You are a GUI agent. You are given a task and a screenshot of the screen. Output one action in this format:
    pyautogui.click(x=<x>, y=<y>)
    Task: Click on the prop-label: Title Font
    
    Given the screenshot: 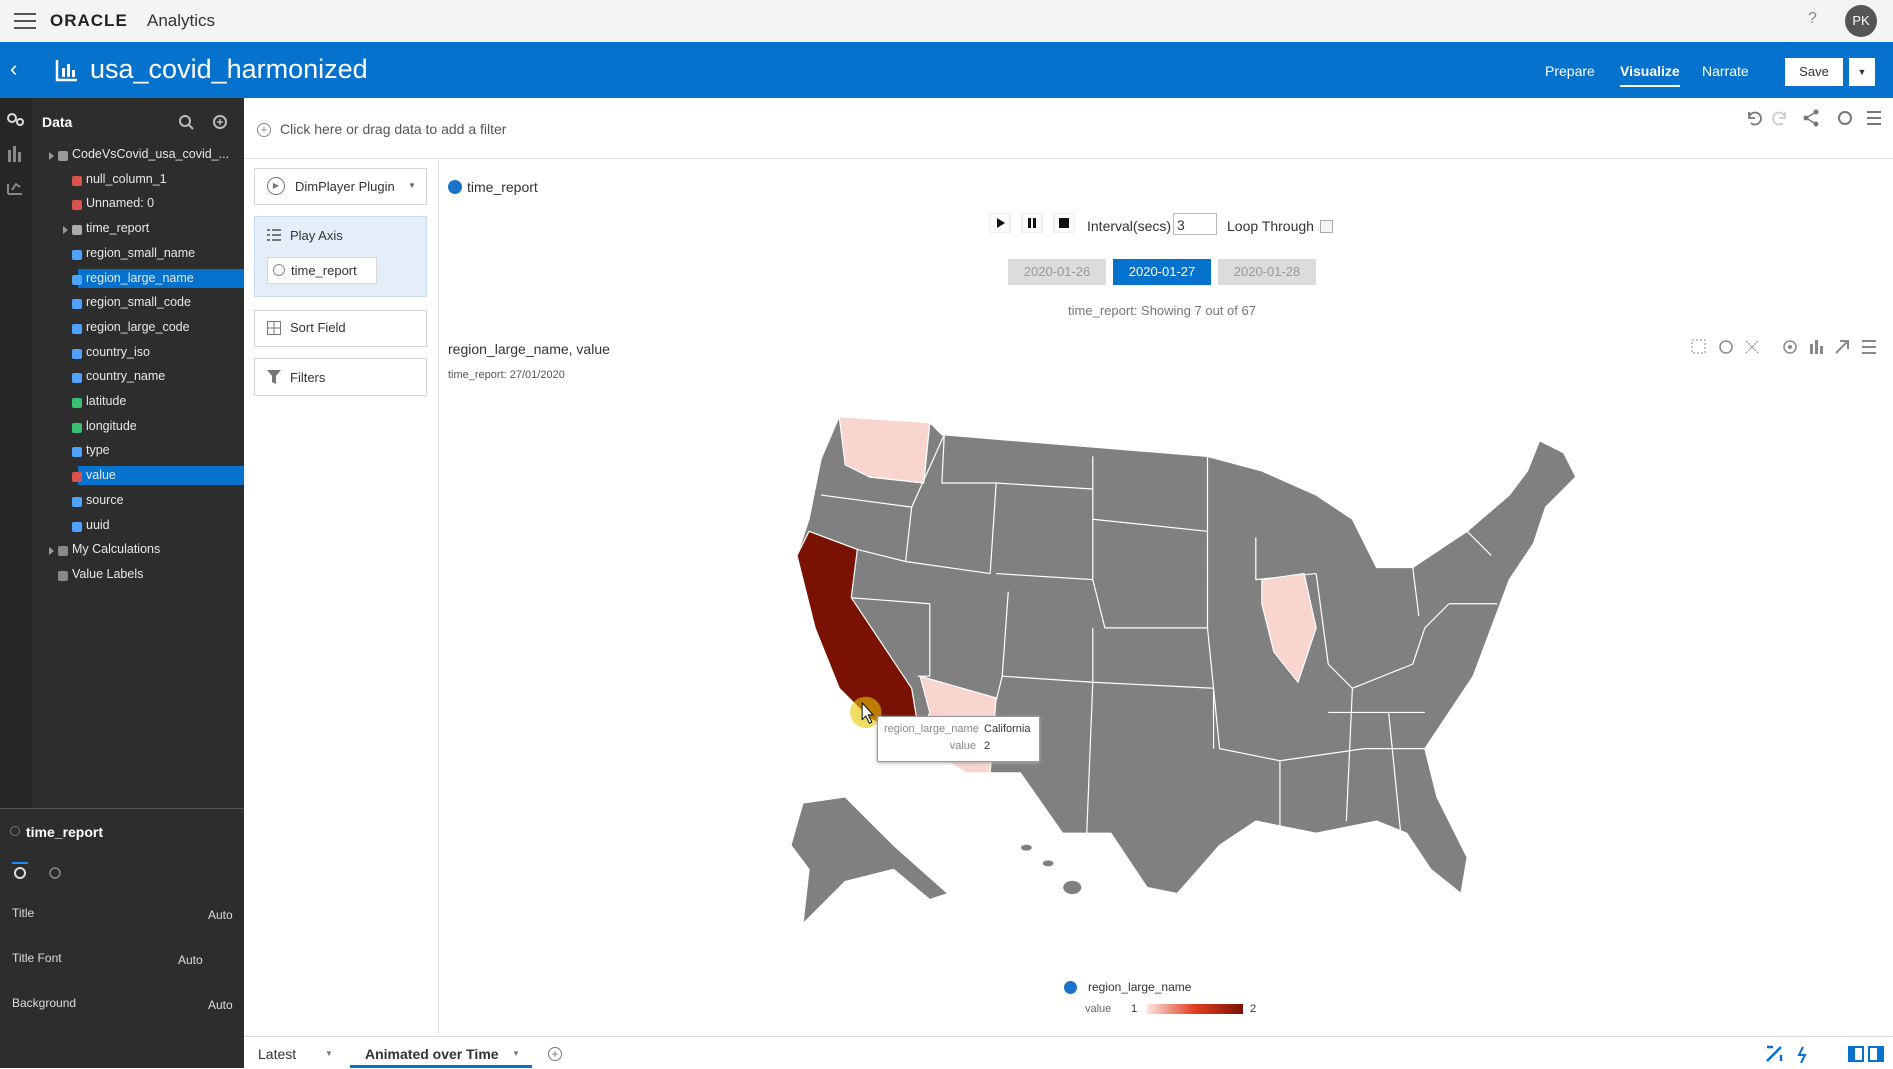 What is the action you would take?
    pyautogui.click(x=37, y=958)
    